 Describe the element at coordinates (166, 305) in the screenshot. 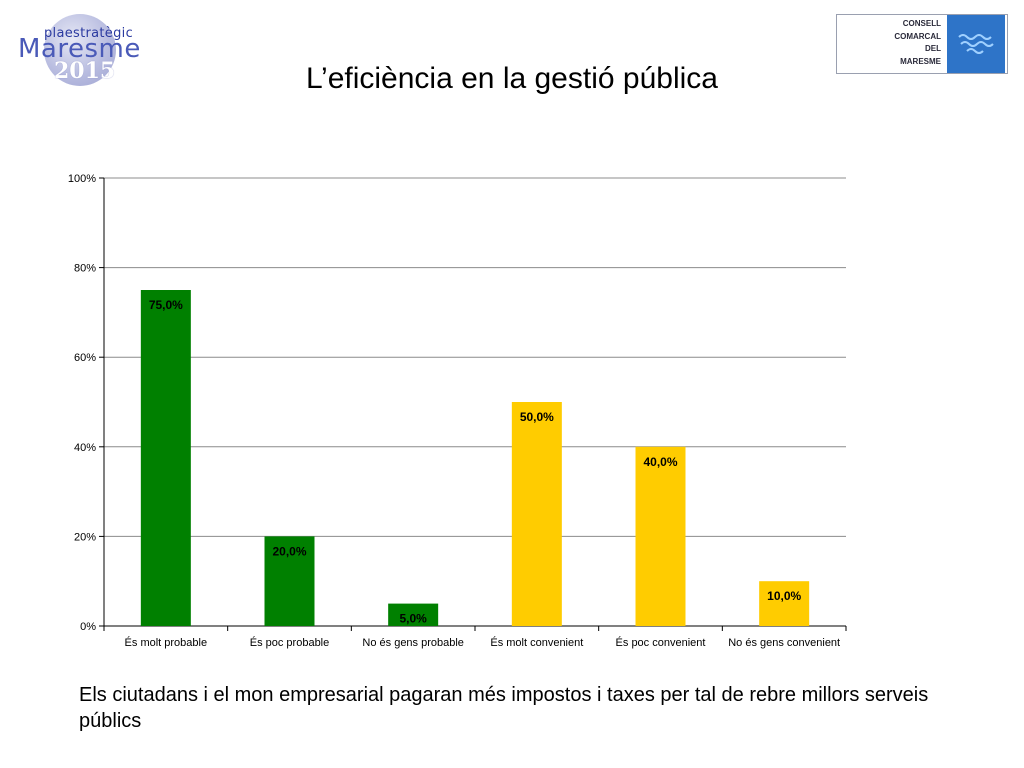

I see `data-label: 75,0%` at that location.